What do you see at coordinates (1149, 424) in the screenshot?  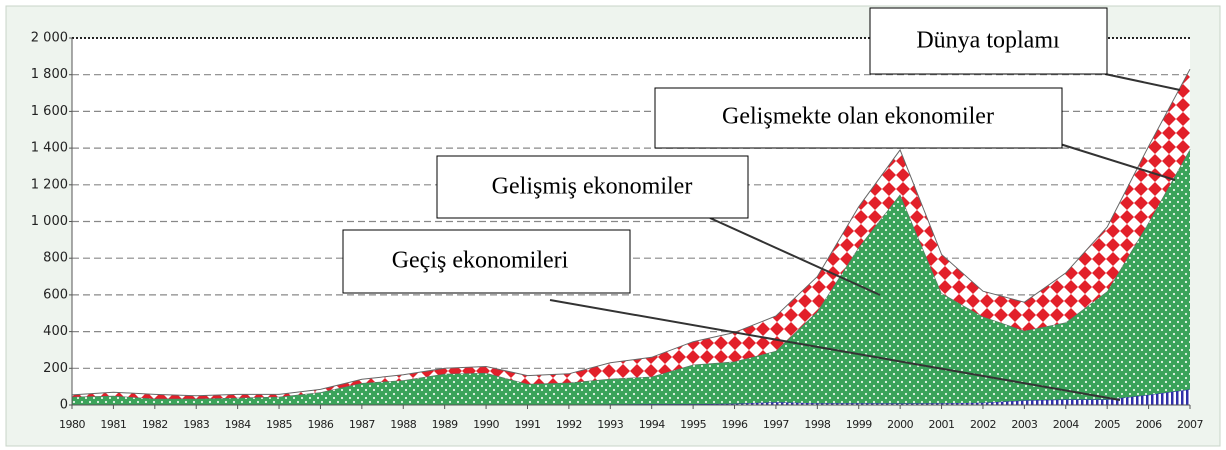 I see `x-tick-label: 2006` at bounding box center [1149, 424].